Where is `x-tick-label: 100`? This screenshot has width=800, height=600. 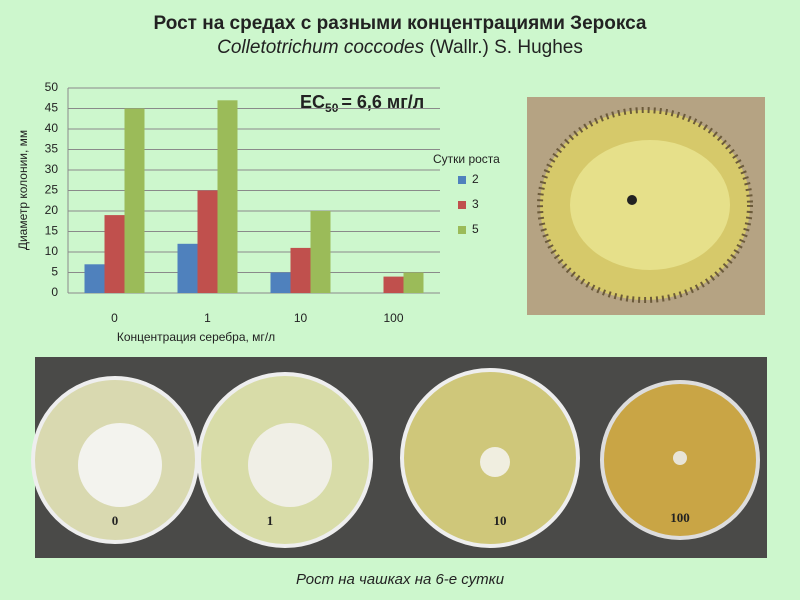 x-tick-label: 100 is located at coordinates (393, 318).